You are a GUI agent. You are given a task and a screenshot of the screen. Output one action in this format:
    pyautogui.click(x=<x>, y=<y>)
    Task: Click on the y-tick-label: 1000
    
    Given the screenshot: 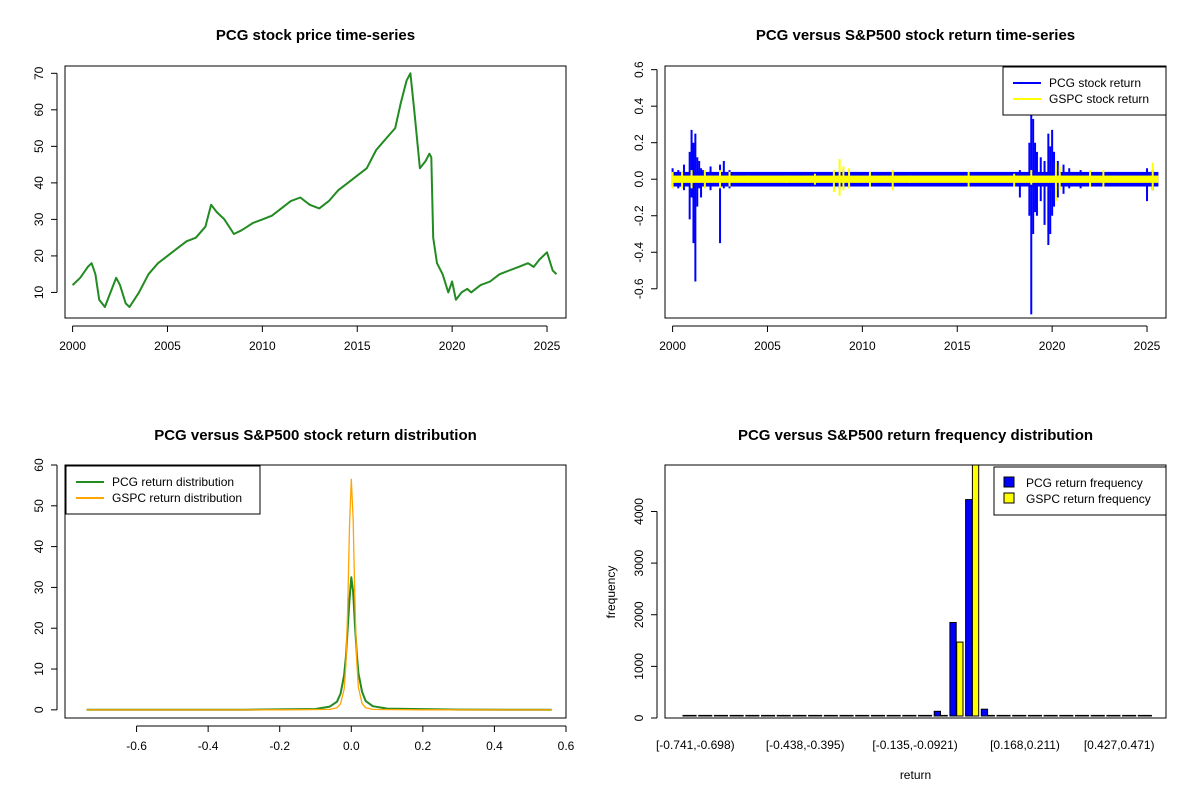 What is the action you would take?
    pyautogui.click(x=639, y=666)
    